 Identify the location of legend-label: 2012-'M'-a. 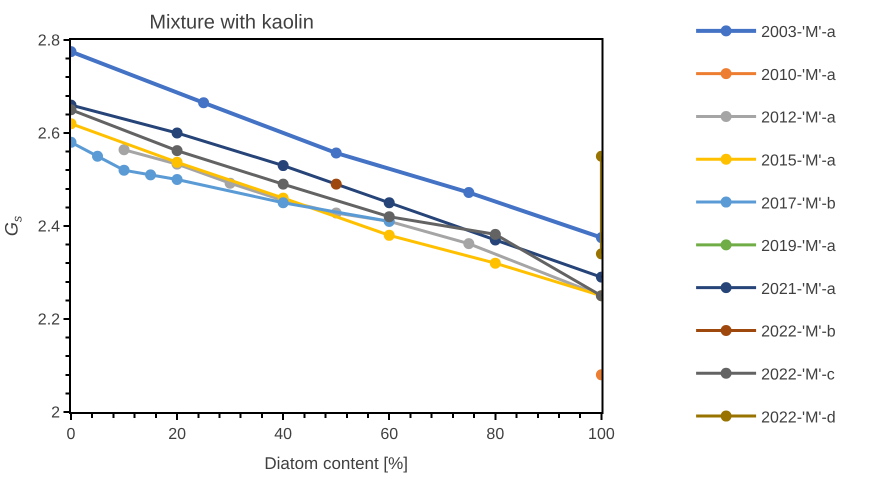
(798, 118).